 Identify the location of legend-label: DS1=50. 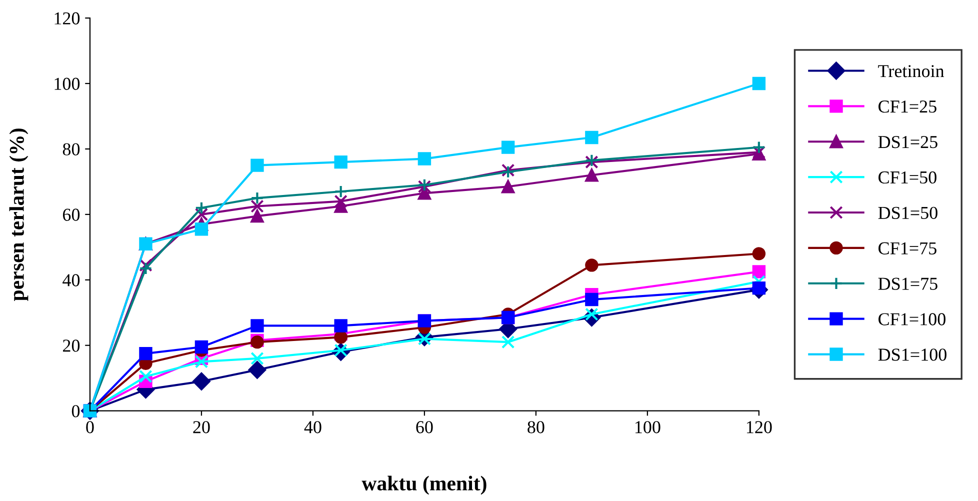
(908, 213).